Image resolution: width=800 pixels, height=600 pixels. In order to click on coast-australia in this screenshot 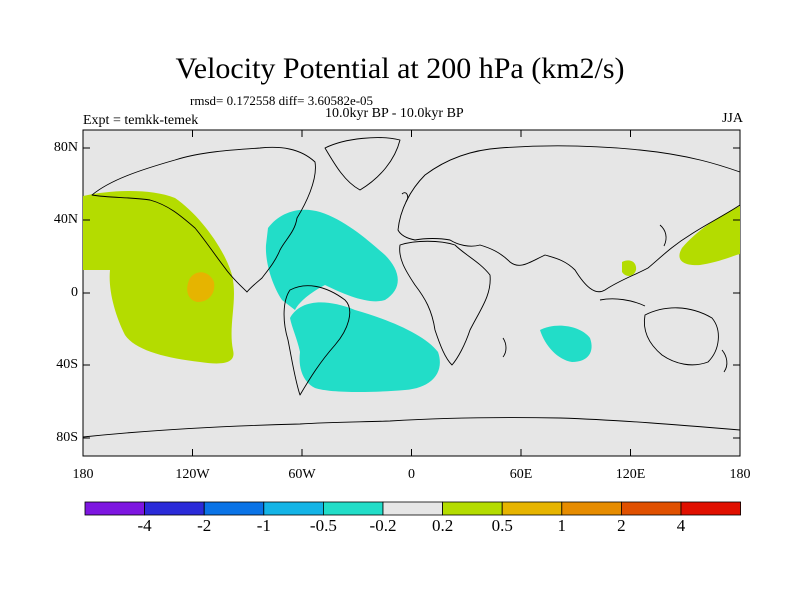, I will do `click(681, 336)`.